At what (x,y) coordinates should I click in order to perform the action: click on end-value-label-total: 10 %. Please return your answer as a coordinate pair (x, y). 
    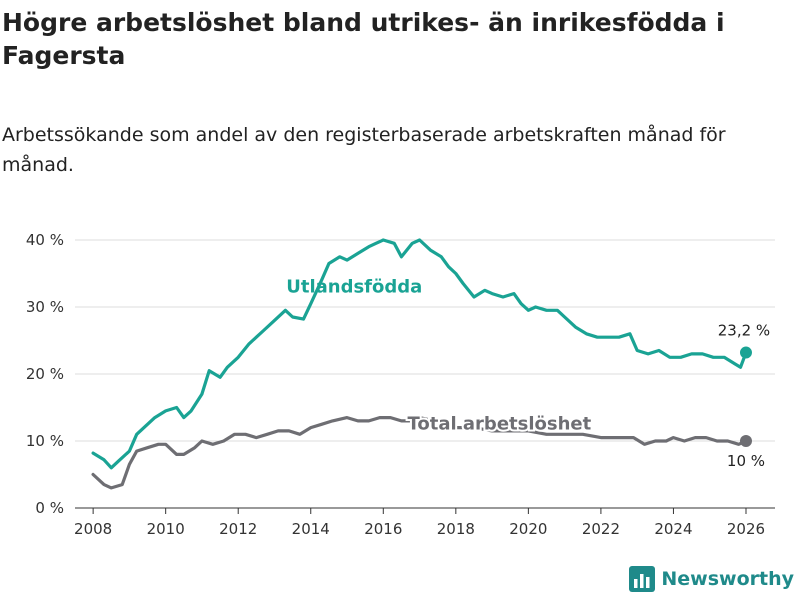
    Looking at the image, I should click on (746, 461).